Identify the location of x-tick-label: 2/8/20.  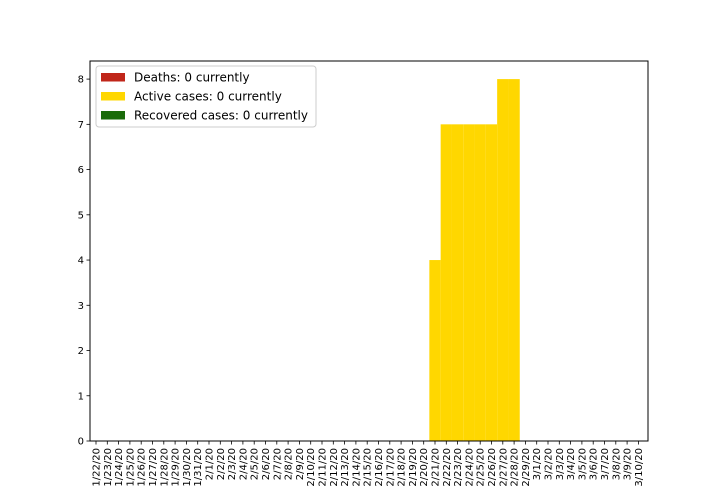
(289, 464).